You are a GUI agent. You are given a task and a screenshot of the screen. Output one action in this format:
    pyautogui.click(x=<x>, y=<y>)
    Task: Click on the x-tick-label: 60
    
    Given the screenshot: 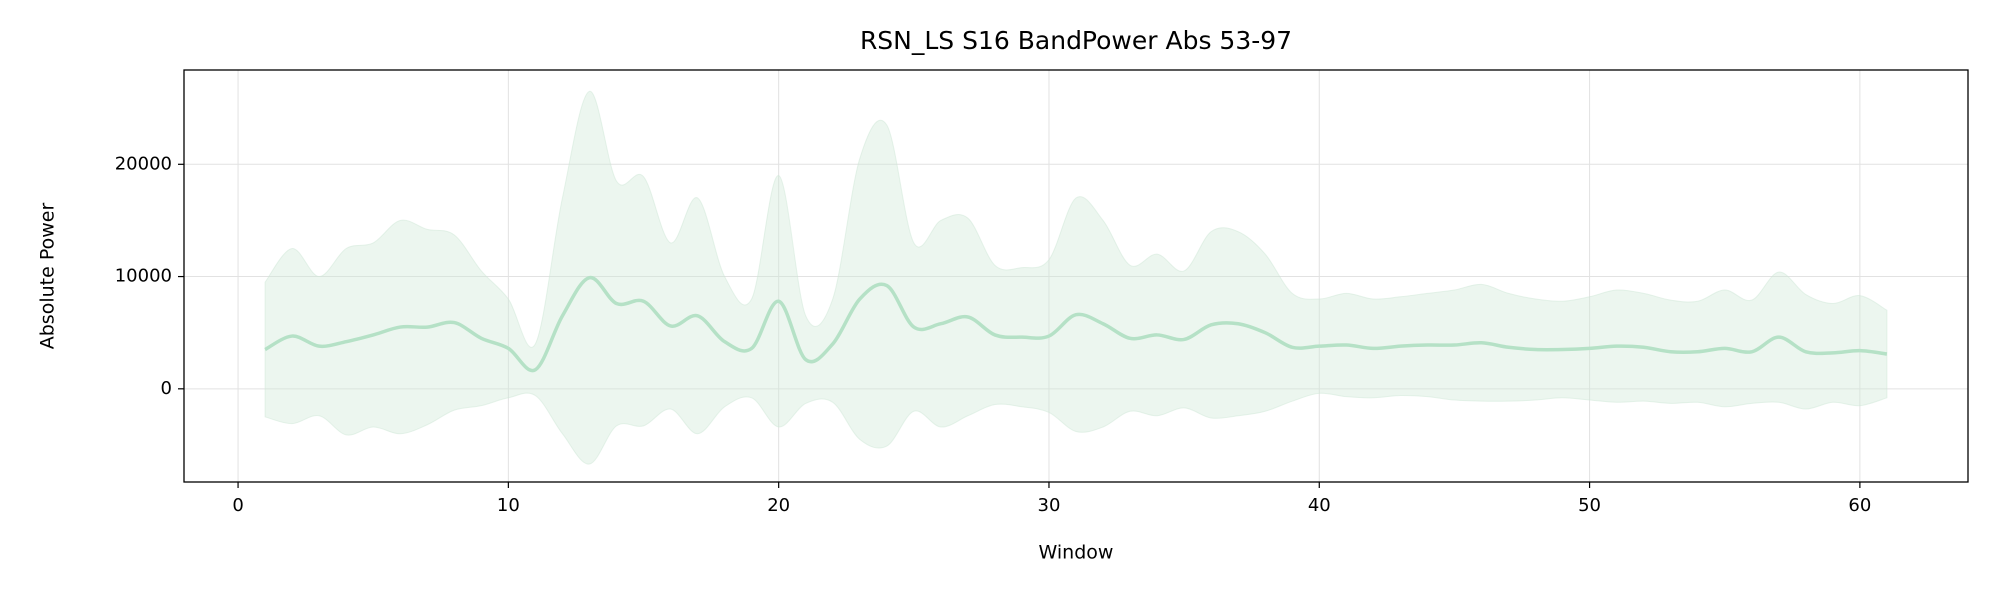 What is the action you would take?
    pyautogui.click(x=1859, y=505)
    